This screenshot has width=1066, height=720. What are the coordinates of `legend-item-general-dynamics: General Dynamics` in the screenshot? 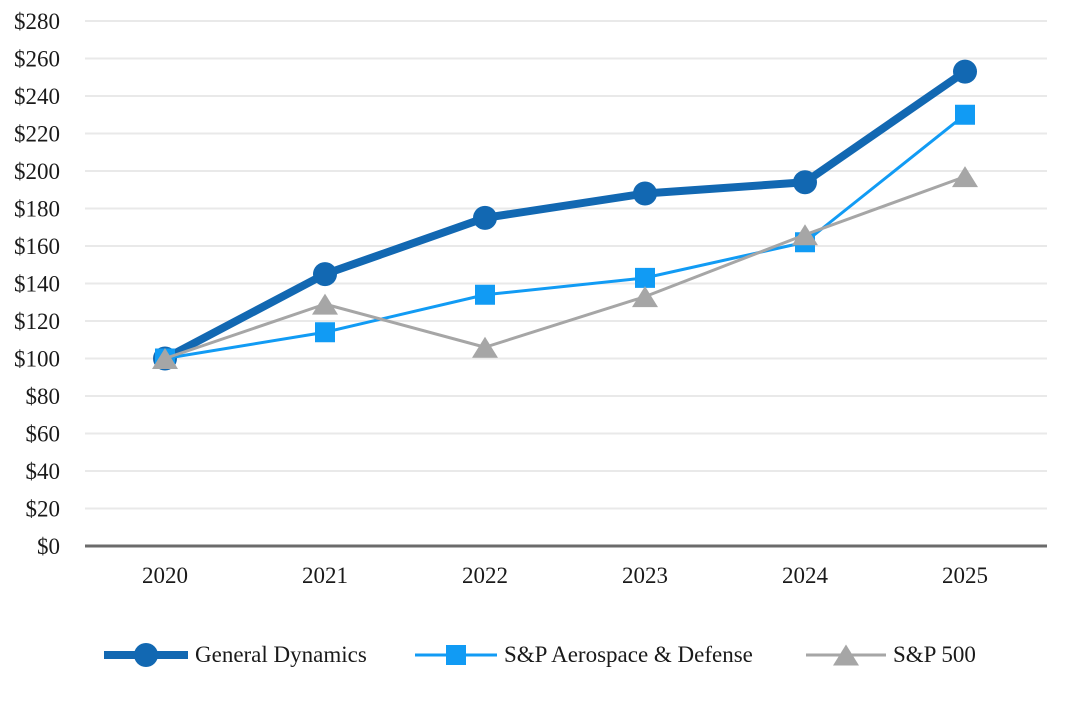 It's located at (235, 655).